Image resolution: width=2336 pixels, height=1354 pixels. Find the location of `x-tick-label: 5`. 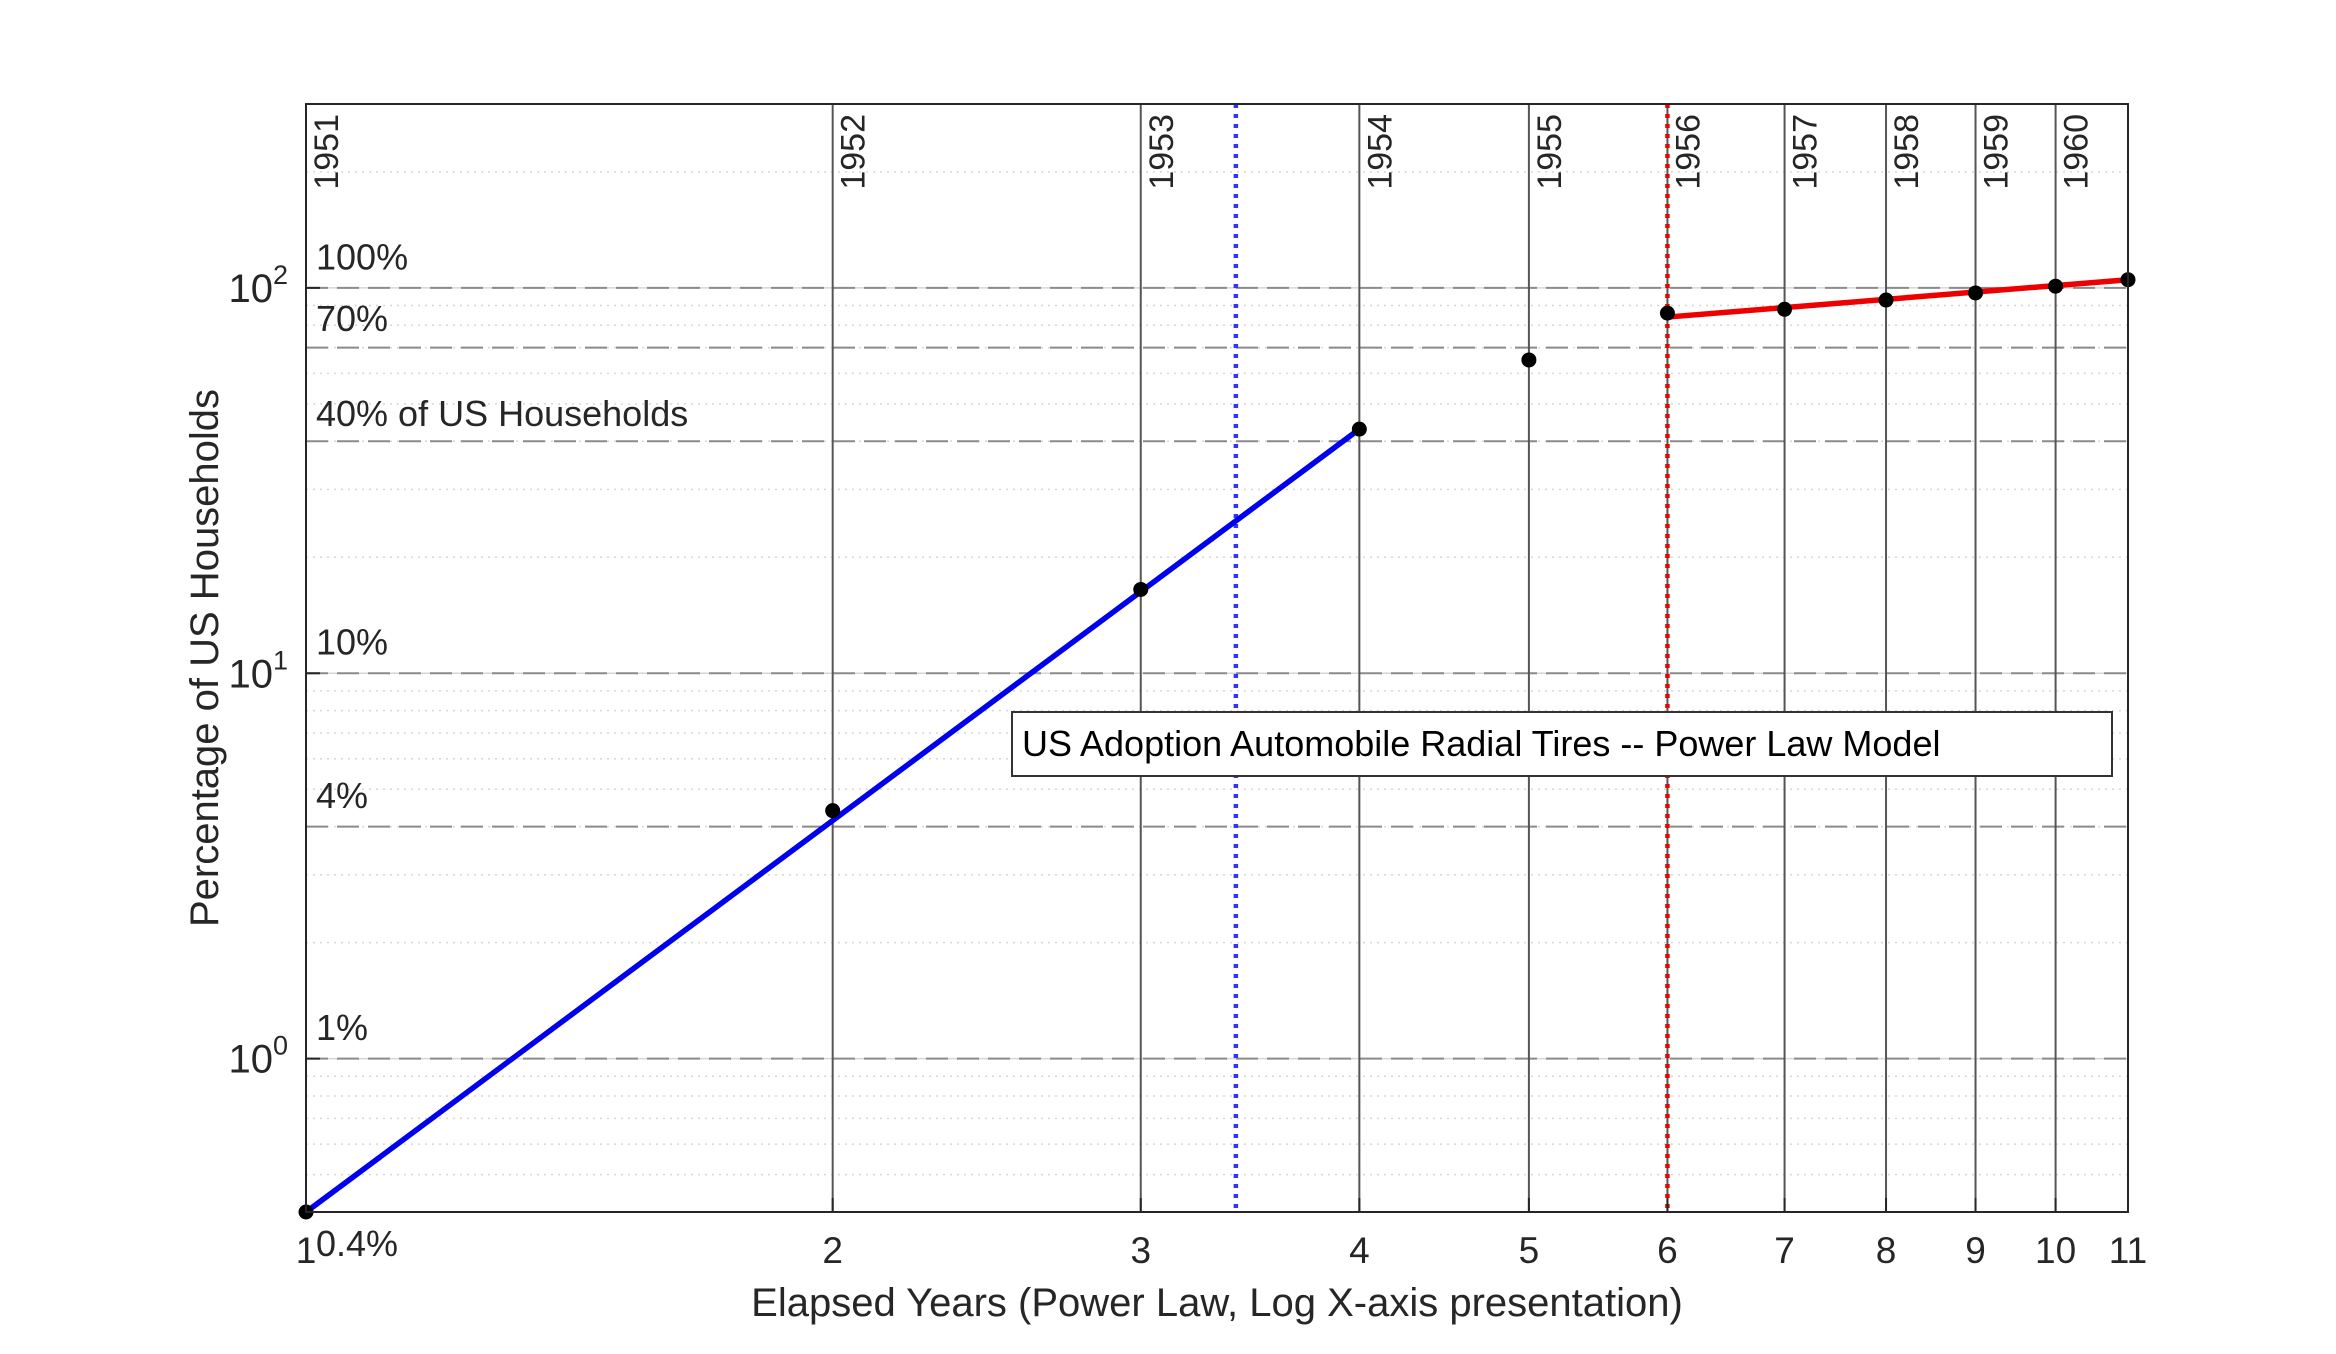

x-tick-label: 5 is located at coordinates (1529, 1250).